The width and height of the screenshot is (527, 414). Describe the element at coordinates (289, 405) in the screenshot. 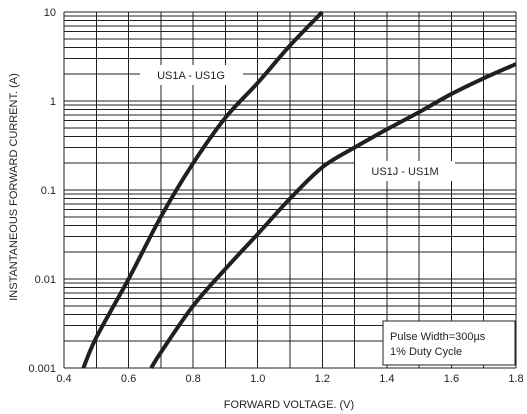

I see `x-axis-label: FORWARD VOLTAGE. (V)` at that location.